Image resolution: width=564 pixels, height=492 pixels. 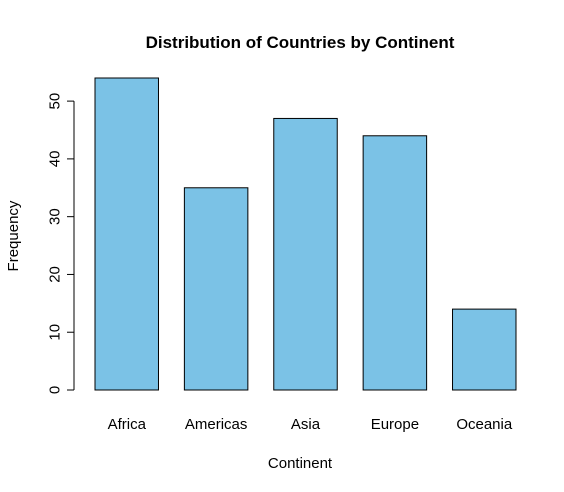 I want to click on bar-oceania, so click(x=484, y=349).